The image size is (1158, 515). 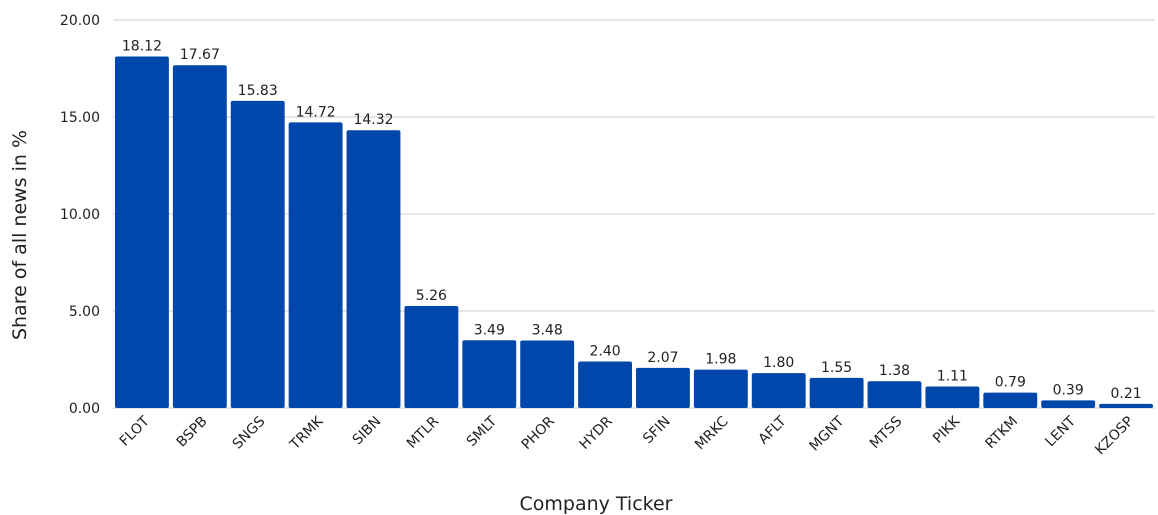 I want to click on data-label: 2.40, so click(x=604, y=351).